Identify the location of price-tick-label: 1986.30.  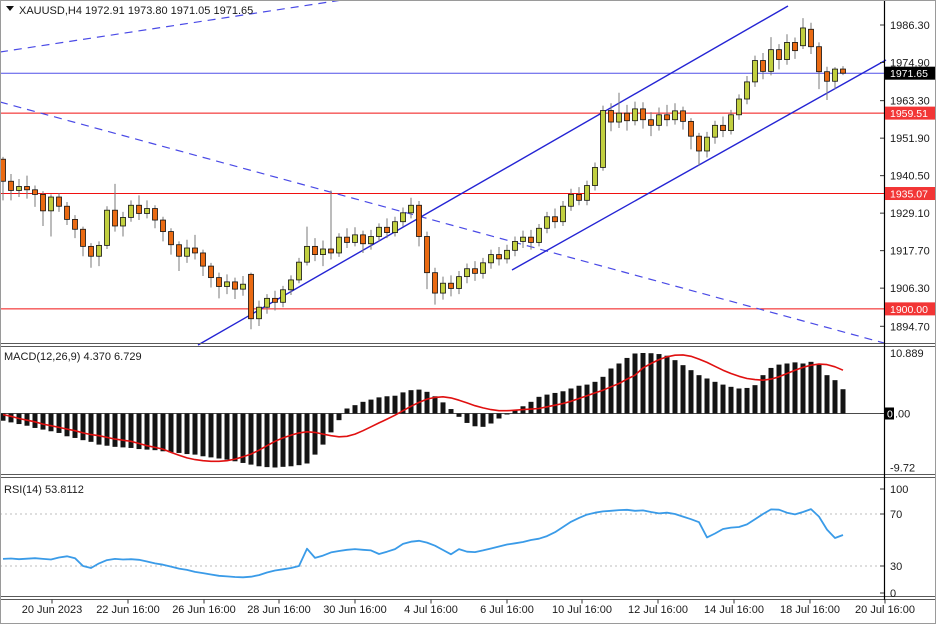
(910, 26).